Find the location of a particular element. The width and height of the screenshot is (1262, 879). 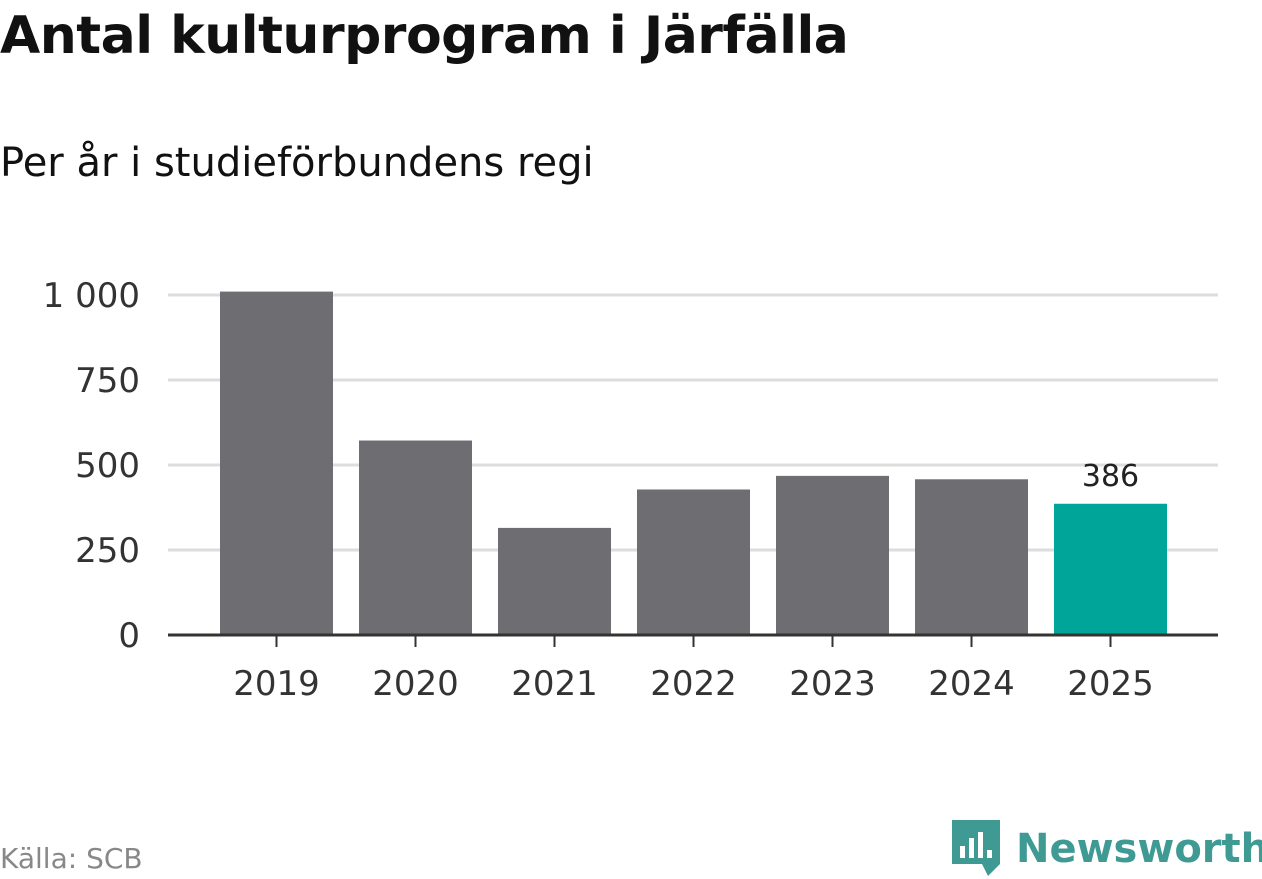

x-tick-label: 2023 is located at coordinates (832, 684).